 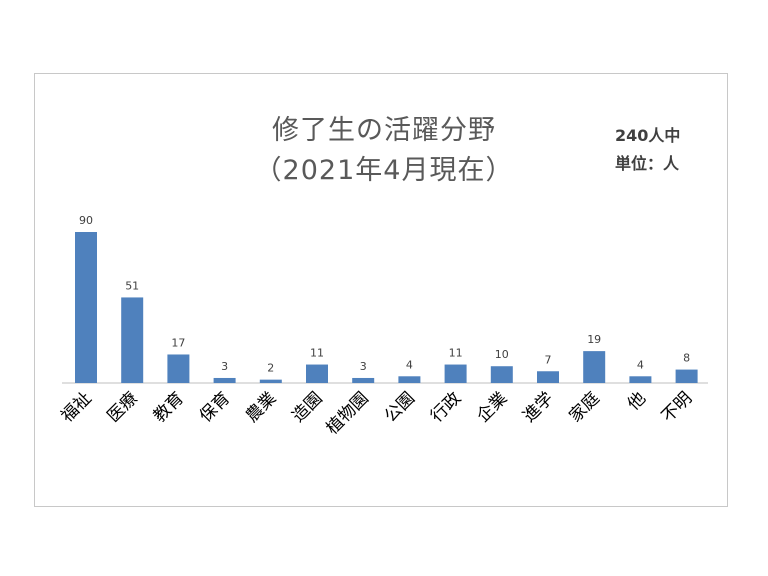 What do you see at coordinates (307, 407) in the screenshot?
I see `category-label-5: 造園` at bounding box center [307, 407].